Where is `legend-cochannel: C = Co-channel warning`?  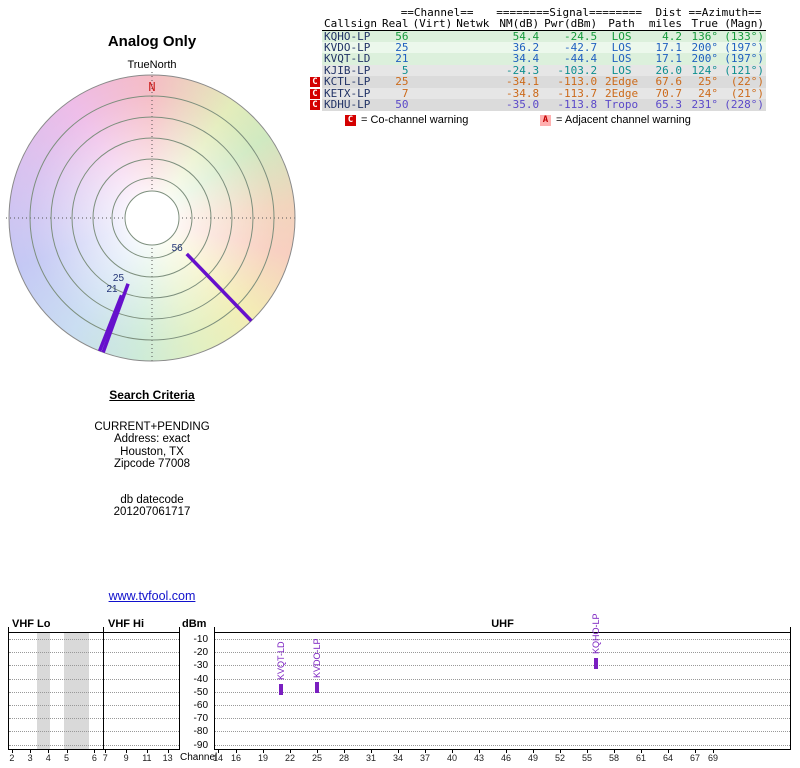 legend-cochannel: C = Co-channel warning is located at coordinates (406, 120).